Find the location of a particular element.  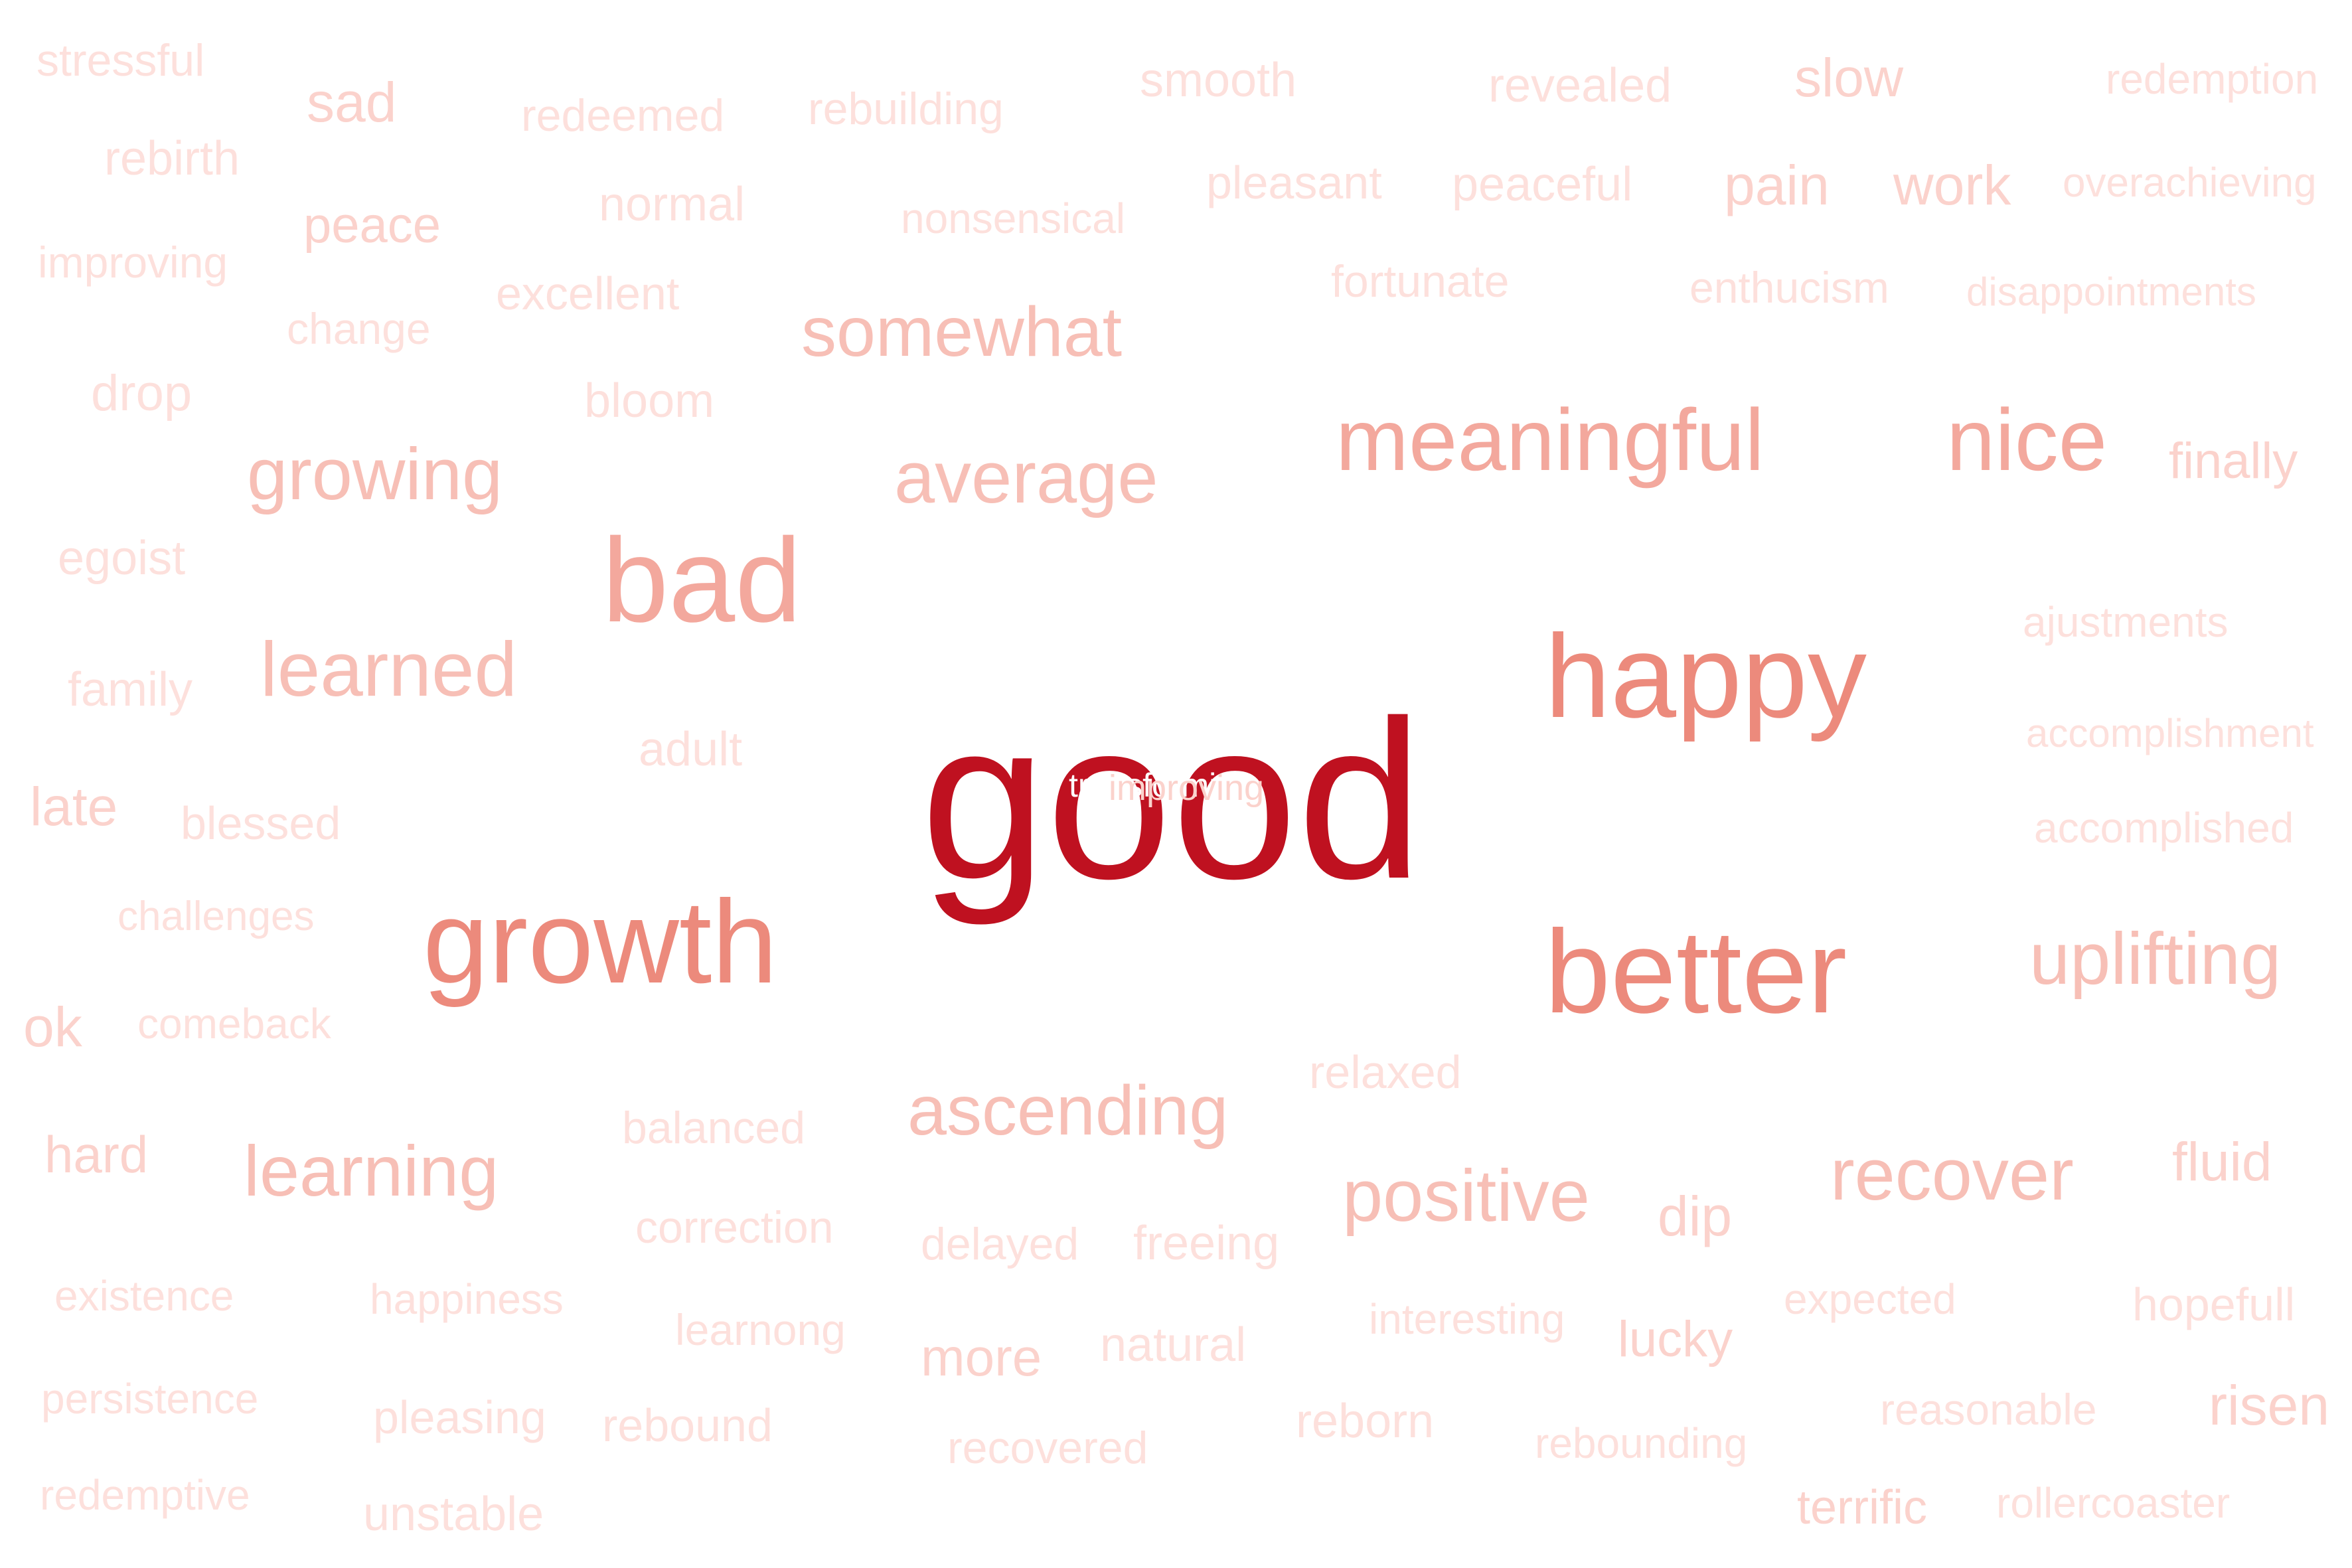

cloud-word: terrific is located at coordinates (1862, 1508).